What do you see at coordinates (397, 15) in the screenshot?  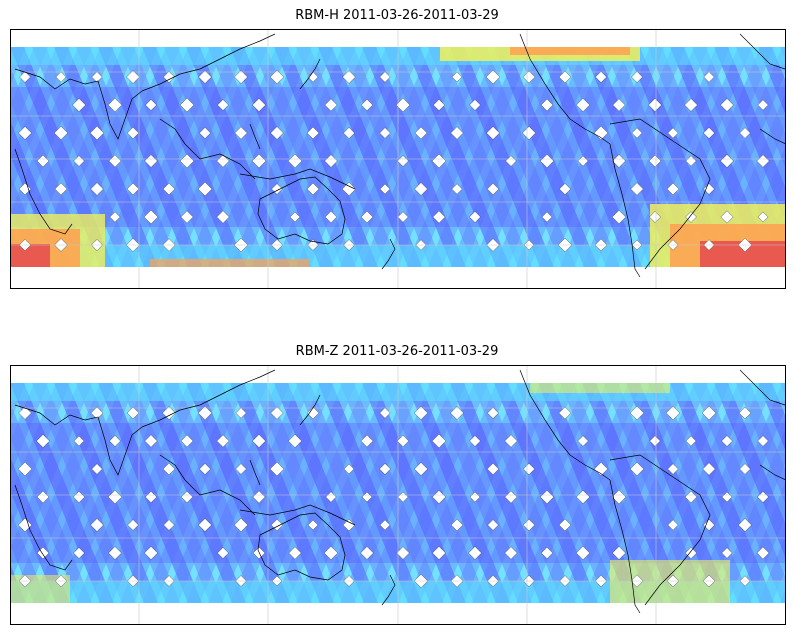 I see `panel-title-rbm-h: RBM-H 2011-03-26-2011-03-29` at bounding box center [397, 15].